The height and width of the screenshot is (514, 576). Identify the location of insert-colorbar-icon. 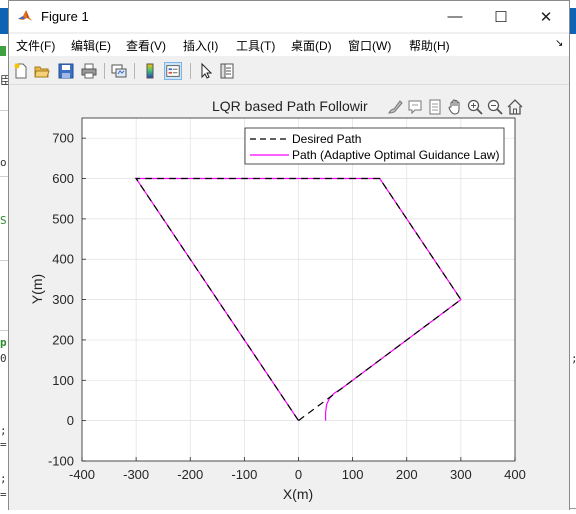
(150, 71).